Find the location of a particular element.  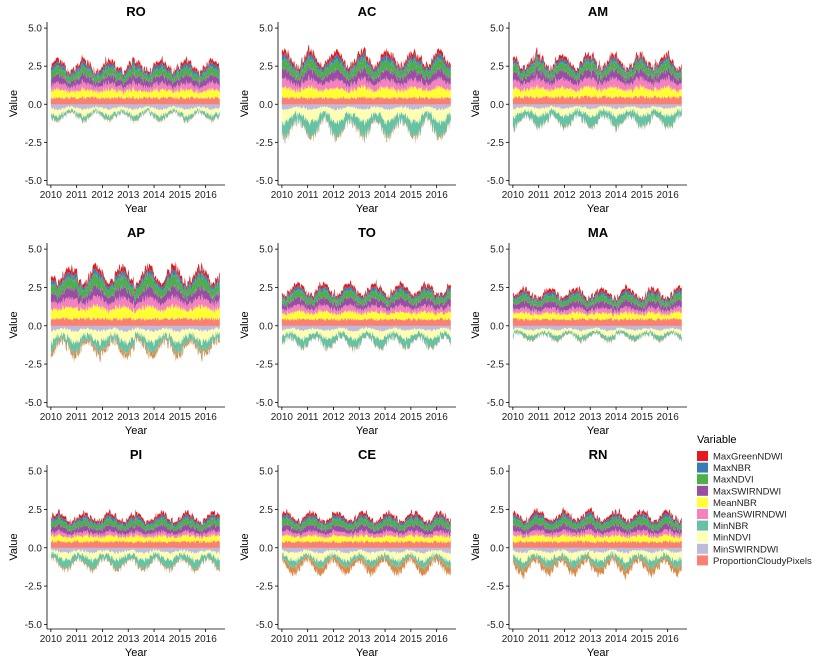

panel-title: RN is located at coordinates (598, 454).